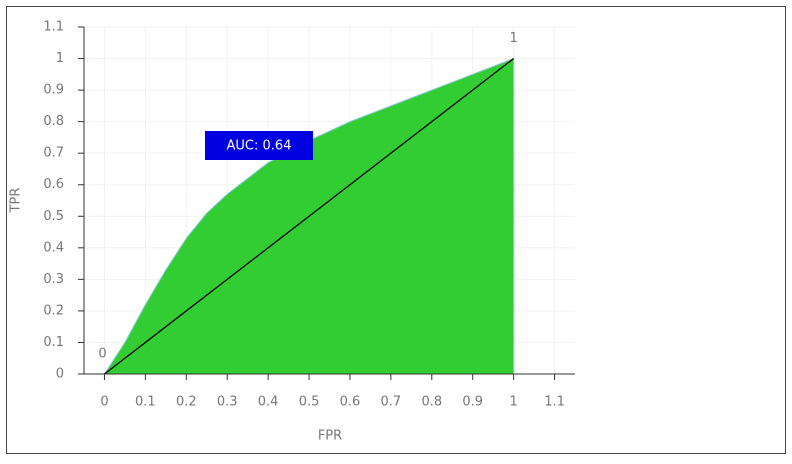 The height and width of the screenshot is (464, 792). What do you see at coordinates (227, 402) in the screenshot?
I see `x-tick-label: 0.3` at bounding box center [227, 402].